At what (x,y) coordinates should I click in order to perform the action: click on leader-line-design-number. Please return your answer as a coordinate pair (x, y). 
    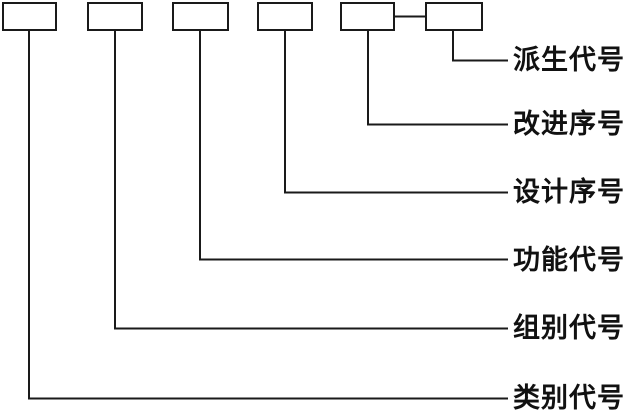
    Looking at the image, I should click on (396, 112).